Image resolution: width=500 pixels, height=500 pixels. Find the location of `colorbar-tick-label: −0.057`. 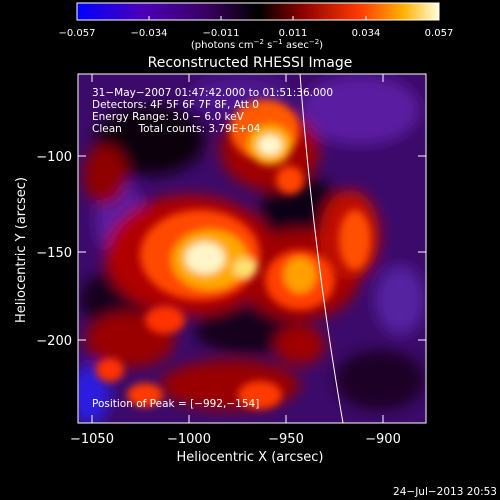

colorbar-tick-label: −0.057 is located at coordinates (76, 33).